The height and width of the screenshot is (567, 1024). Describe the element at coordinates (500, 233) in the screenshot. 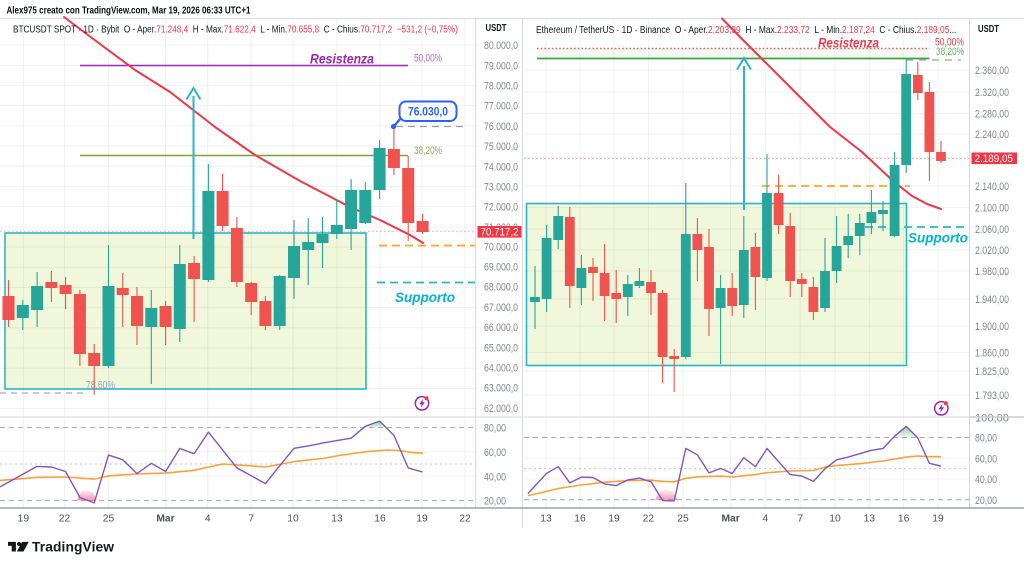

I see `svg-text: 70.717,2` at that location.